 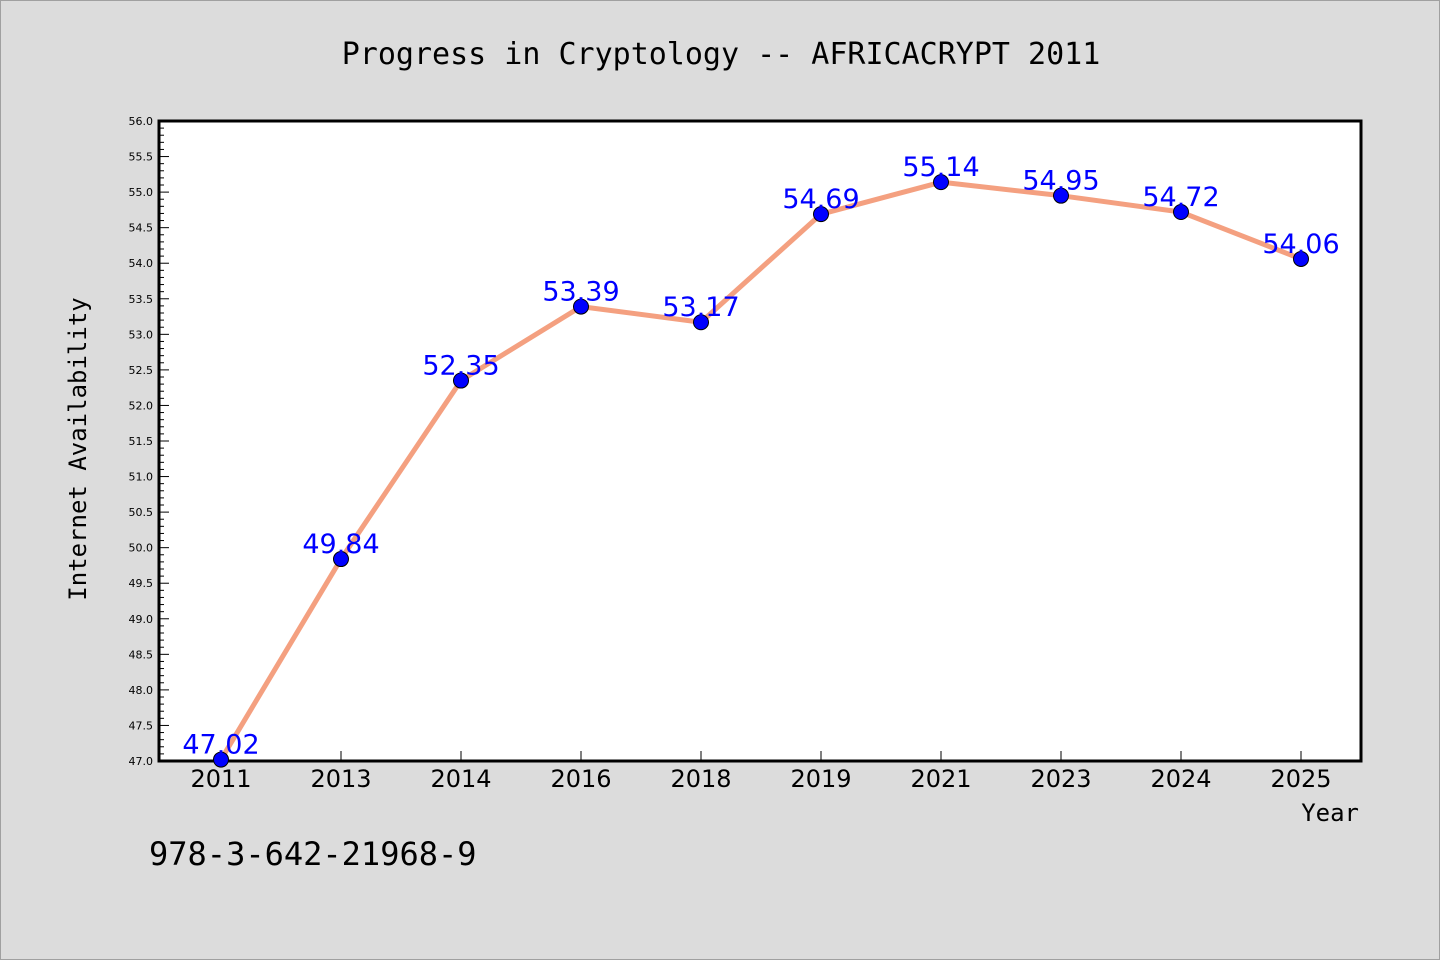 I want to click on y-tick-label: 47.0, so click(x=141, y=761).